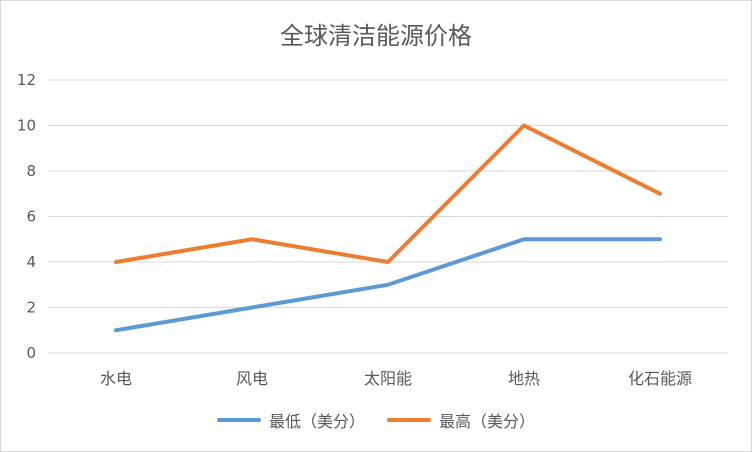 Image resolution: width=752 pixels, height=452 pixels. What do you see at coordinates (252, 378) in the screenshot?
I see `x-tick-label-1: 风电` at bounding box center [252, 378].